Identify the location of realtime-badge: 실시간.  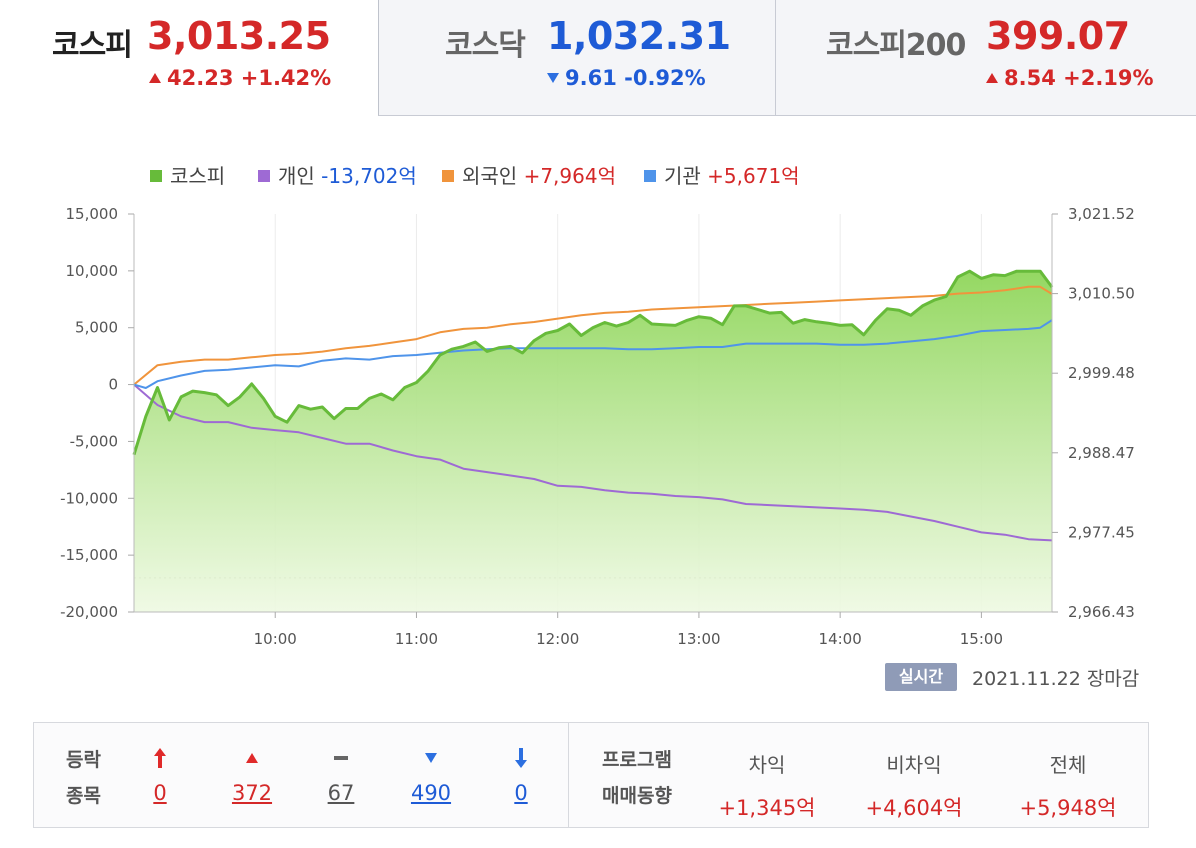
(921, 677).